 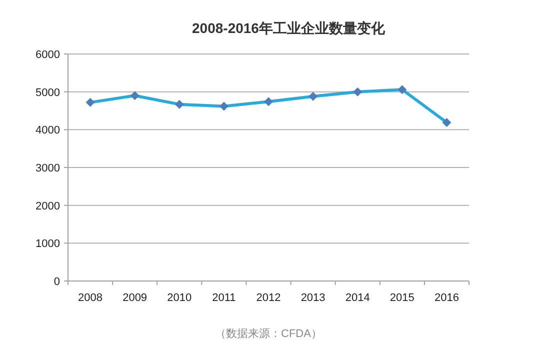 I want to click on x-tick-label: 2015, so click(x=402, y=298).